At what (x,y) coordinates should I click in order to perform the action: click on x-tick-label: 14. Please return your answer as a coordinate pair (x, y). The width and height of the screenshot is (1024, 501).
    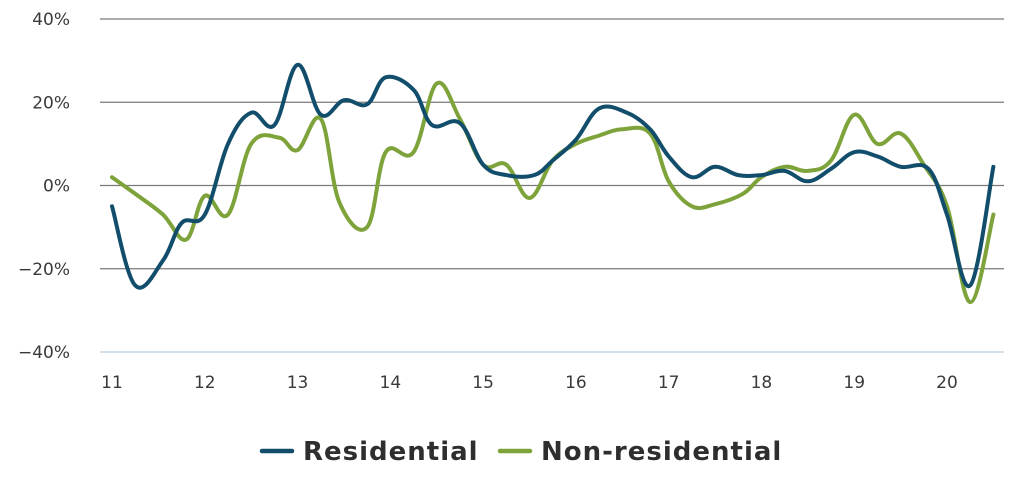
    Looking at the image, I should click on (391, 383).